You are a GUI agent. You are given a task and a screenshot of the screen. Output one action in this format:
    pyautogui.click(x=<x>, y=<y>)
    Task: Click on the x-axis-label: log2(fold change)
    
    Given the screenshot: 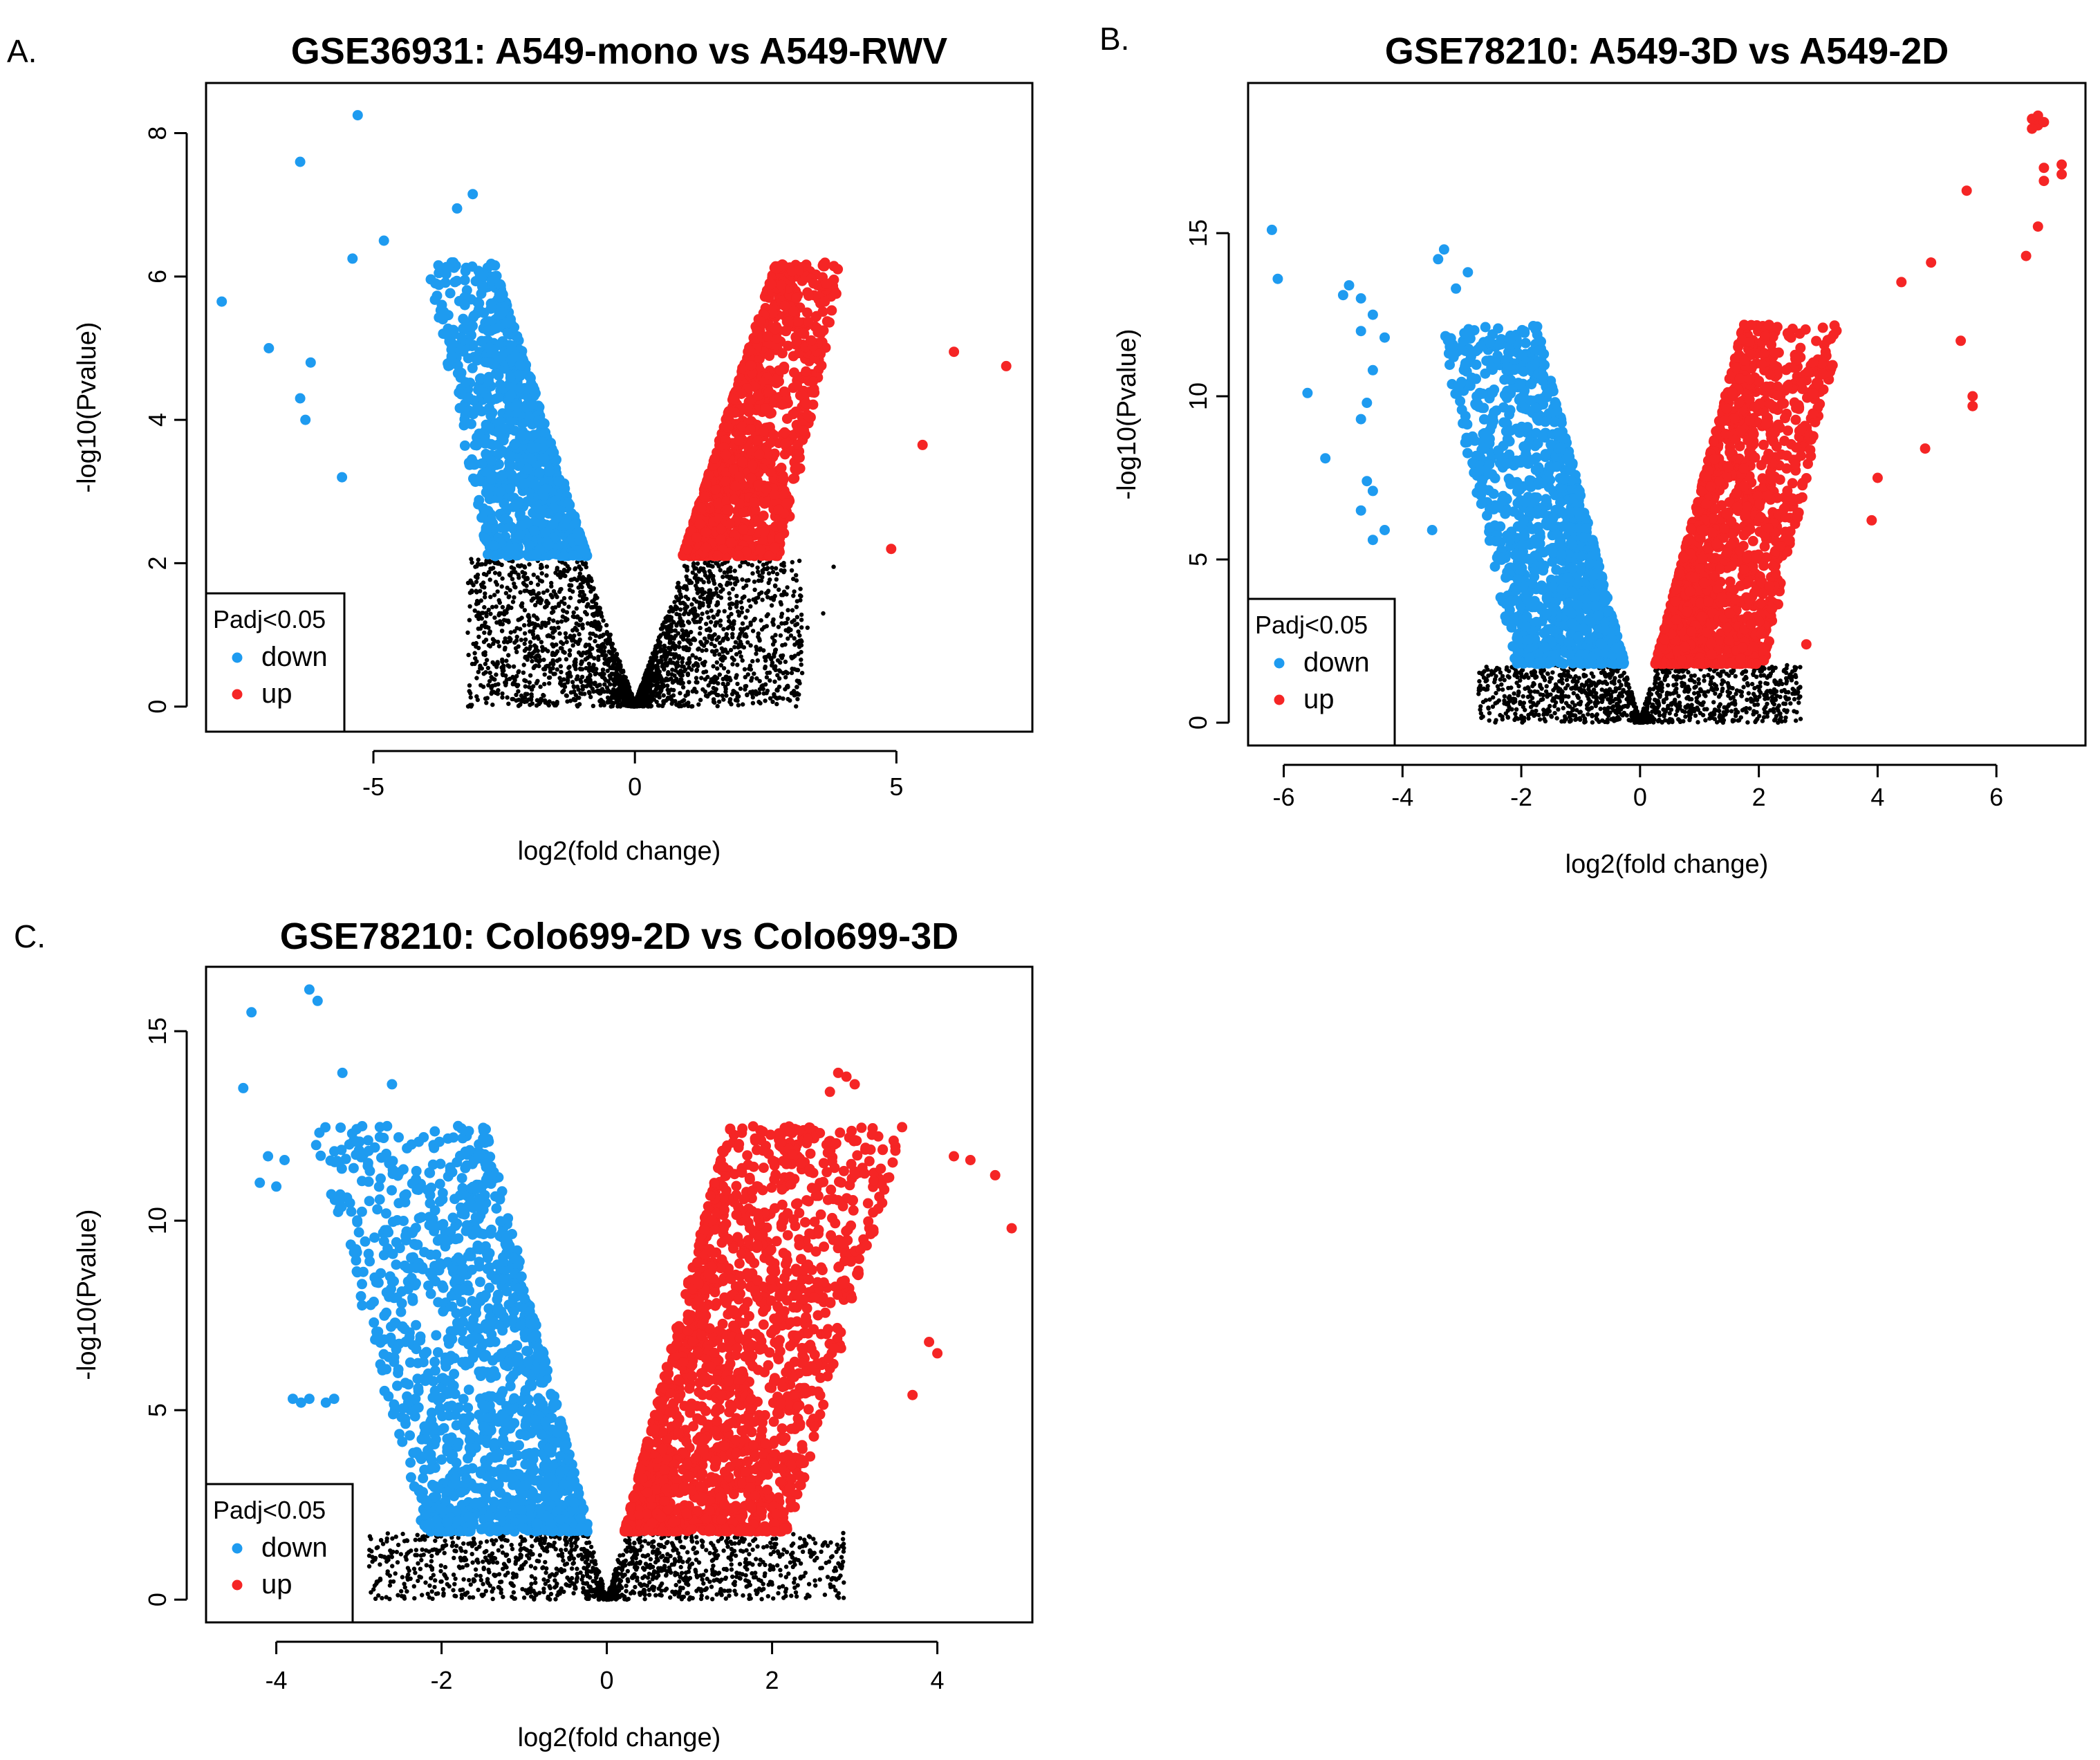 What is the action you would take?
    pyautogui.click(x=619, y=851)
    